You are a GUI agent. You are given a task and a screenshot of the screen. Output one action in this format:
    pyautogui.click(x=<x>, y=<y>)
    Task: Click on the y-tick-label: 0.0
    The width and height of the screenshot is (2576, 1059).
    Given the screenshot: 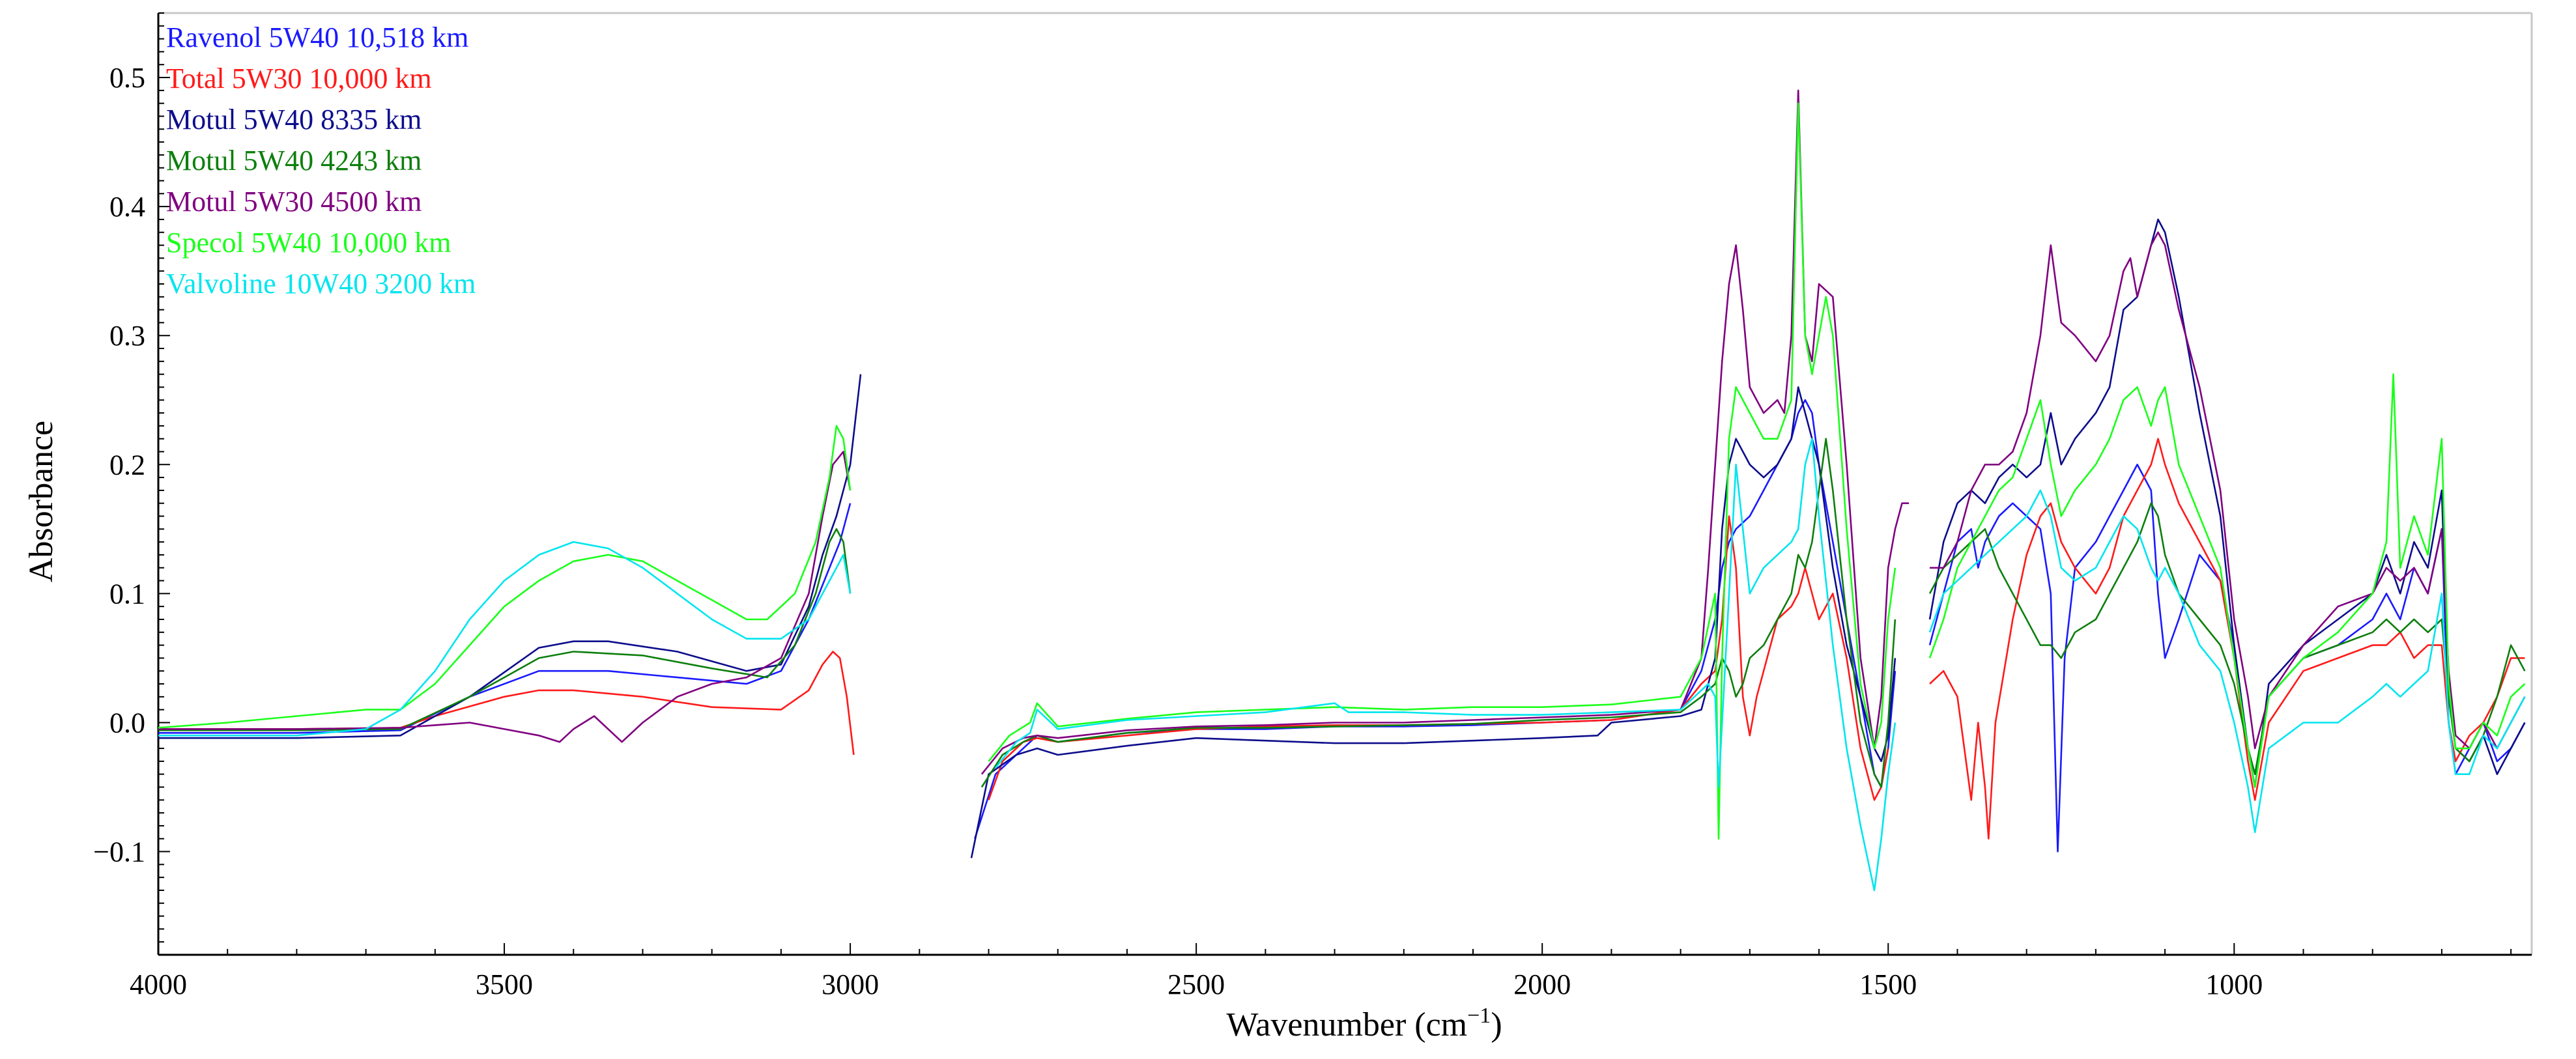 What is the action you would take?
    pyautogui.click(x=127, y=723)
    